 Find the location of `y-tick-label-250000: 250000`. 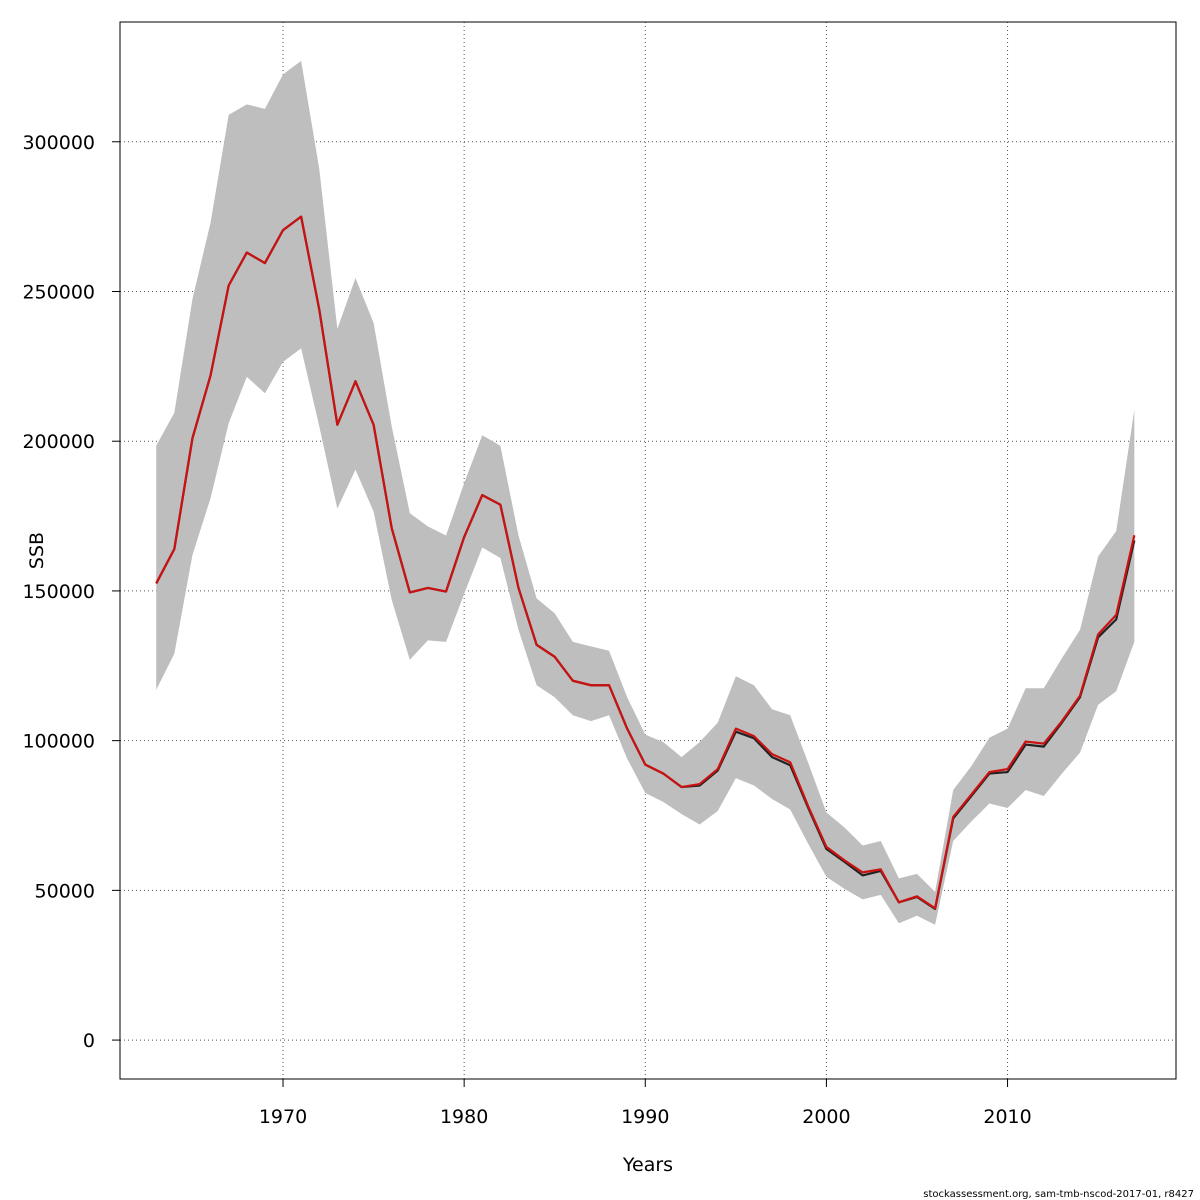

y-tick-label-250000: 250000 is located at coordinates (58, 292).